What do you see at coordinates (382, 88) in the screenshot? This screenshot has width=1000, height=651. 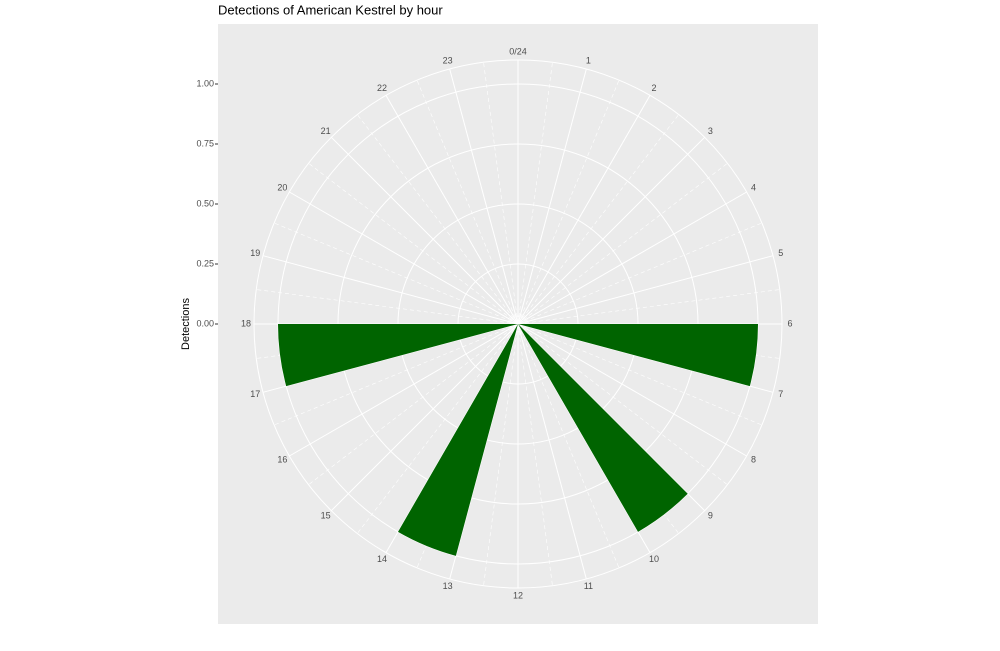 I see `x-tick-label: 22` at bounding box center [382, 88].